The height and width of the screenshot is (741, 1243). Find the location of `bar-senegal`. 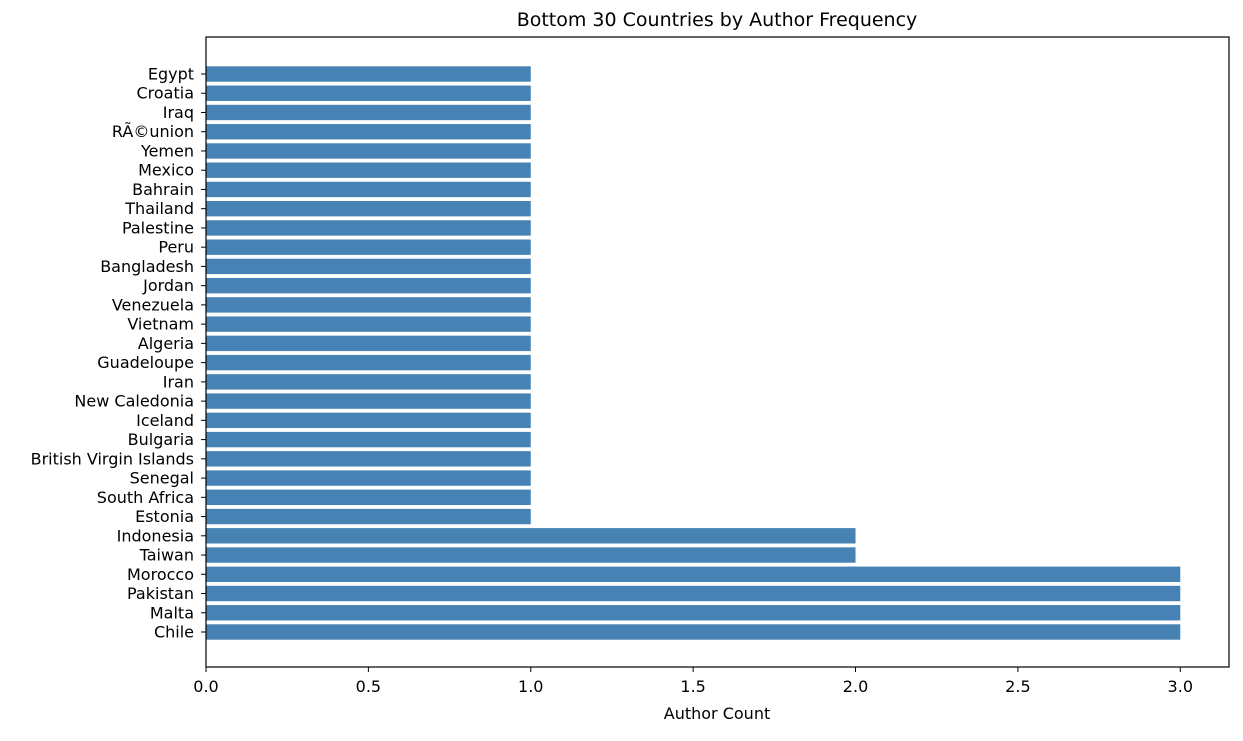

bar-senegal is located at coordinates (368, 478).